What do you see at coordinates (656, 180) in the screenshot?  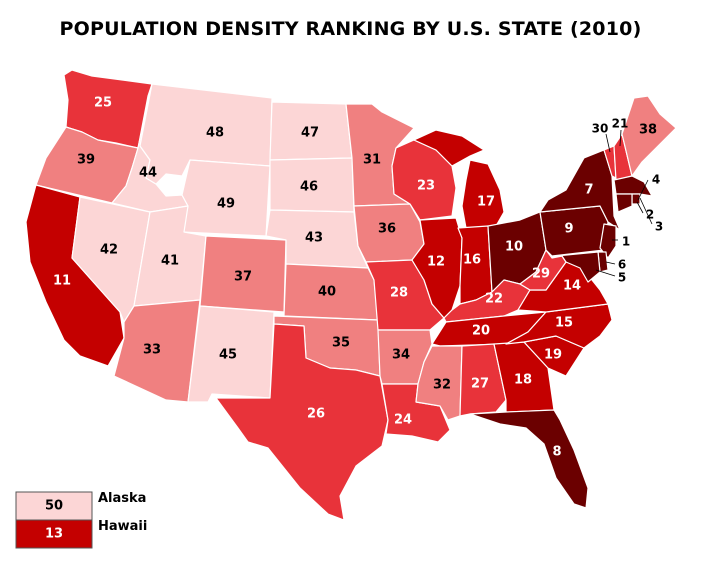 I see `rank-connecticut: 4` at bounding box center [656, 180].